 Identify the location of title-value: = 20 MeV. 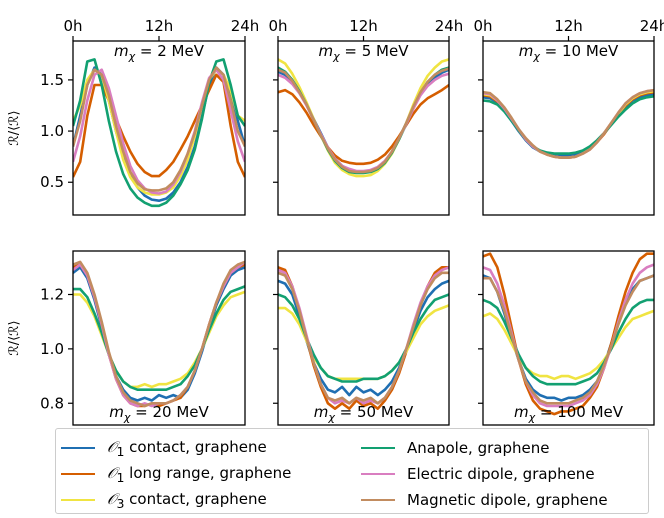
(169, 412).